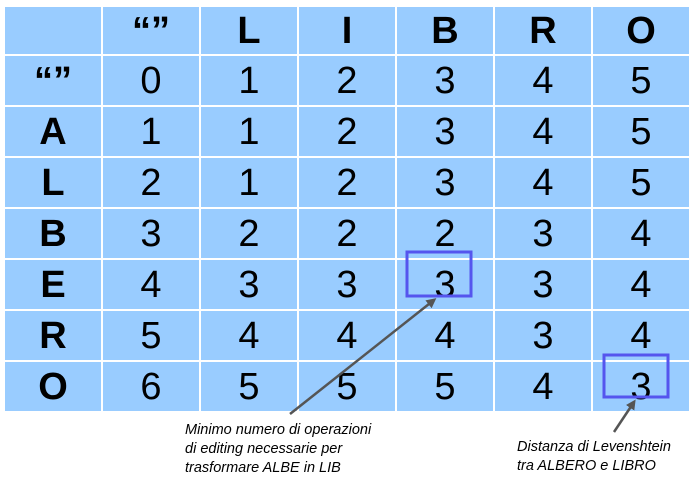 This screenshot has width=694, height=481. I want to click on highlight-box-albe-lib, so click(439, 274).